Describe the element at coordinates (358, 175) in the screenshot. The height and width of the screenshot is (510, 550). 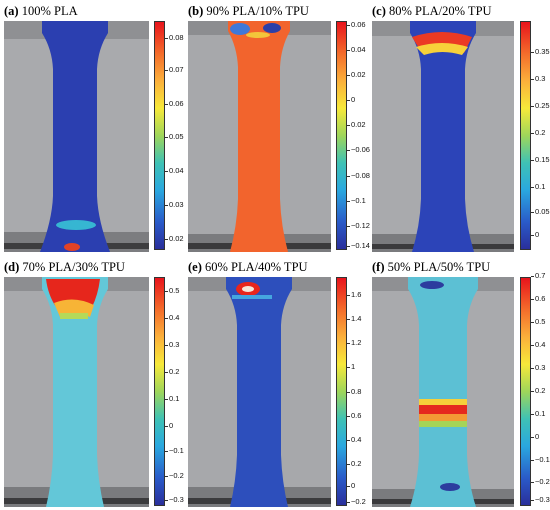
I see `tick-b-6: −0.08` at that location.